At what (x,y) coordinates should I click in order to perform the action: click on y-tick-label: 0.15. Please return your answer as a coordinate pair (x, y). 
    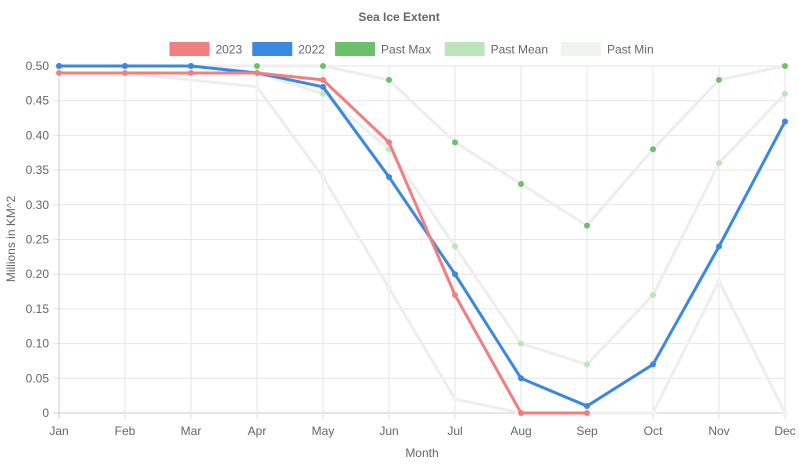
    Looking at the image, I should click on (38, 309).